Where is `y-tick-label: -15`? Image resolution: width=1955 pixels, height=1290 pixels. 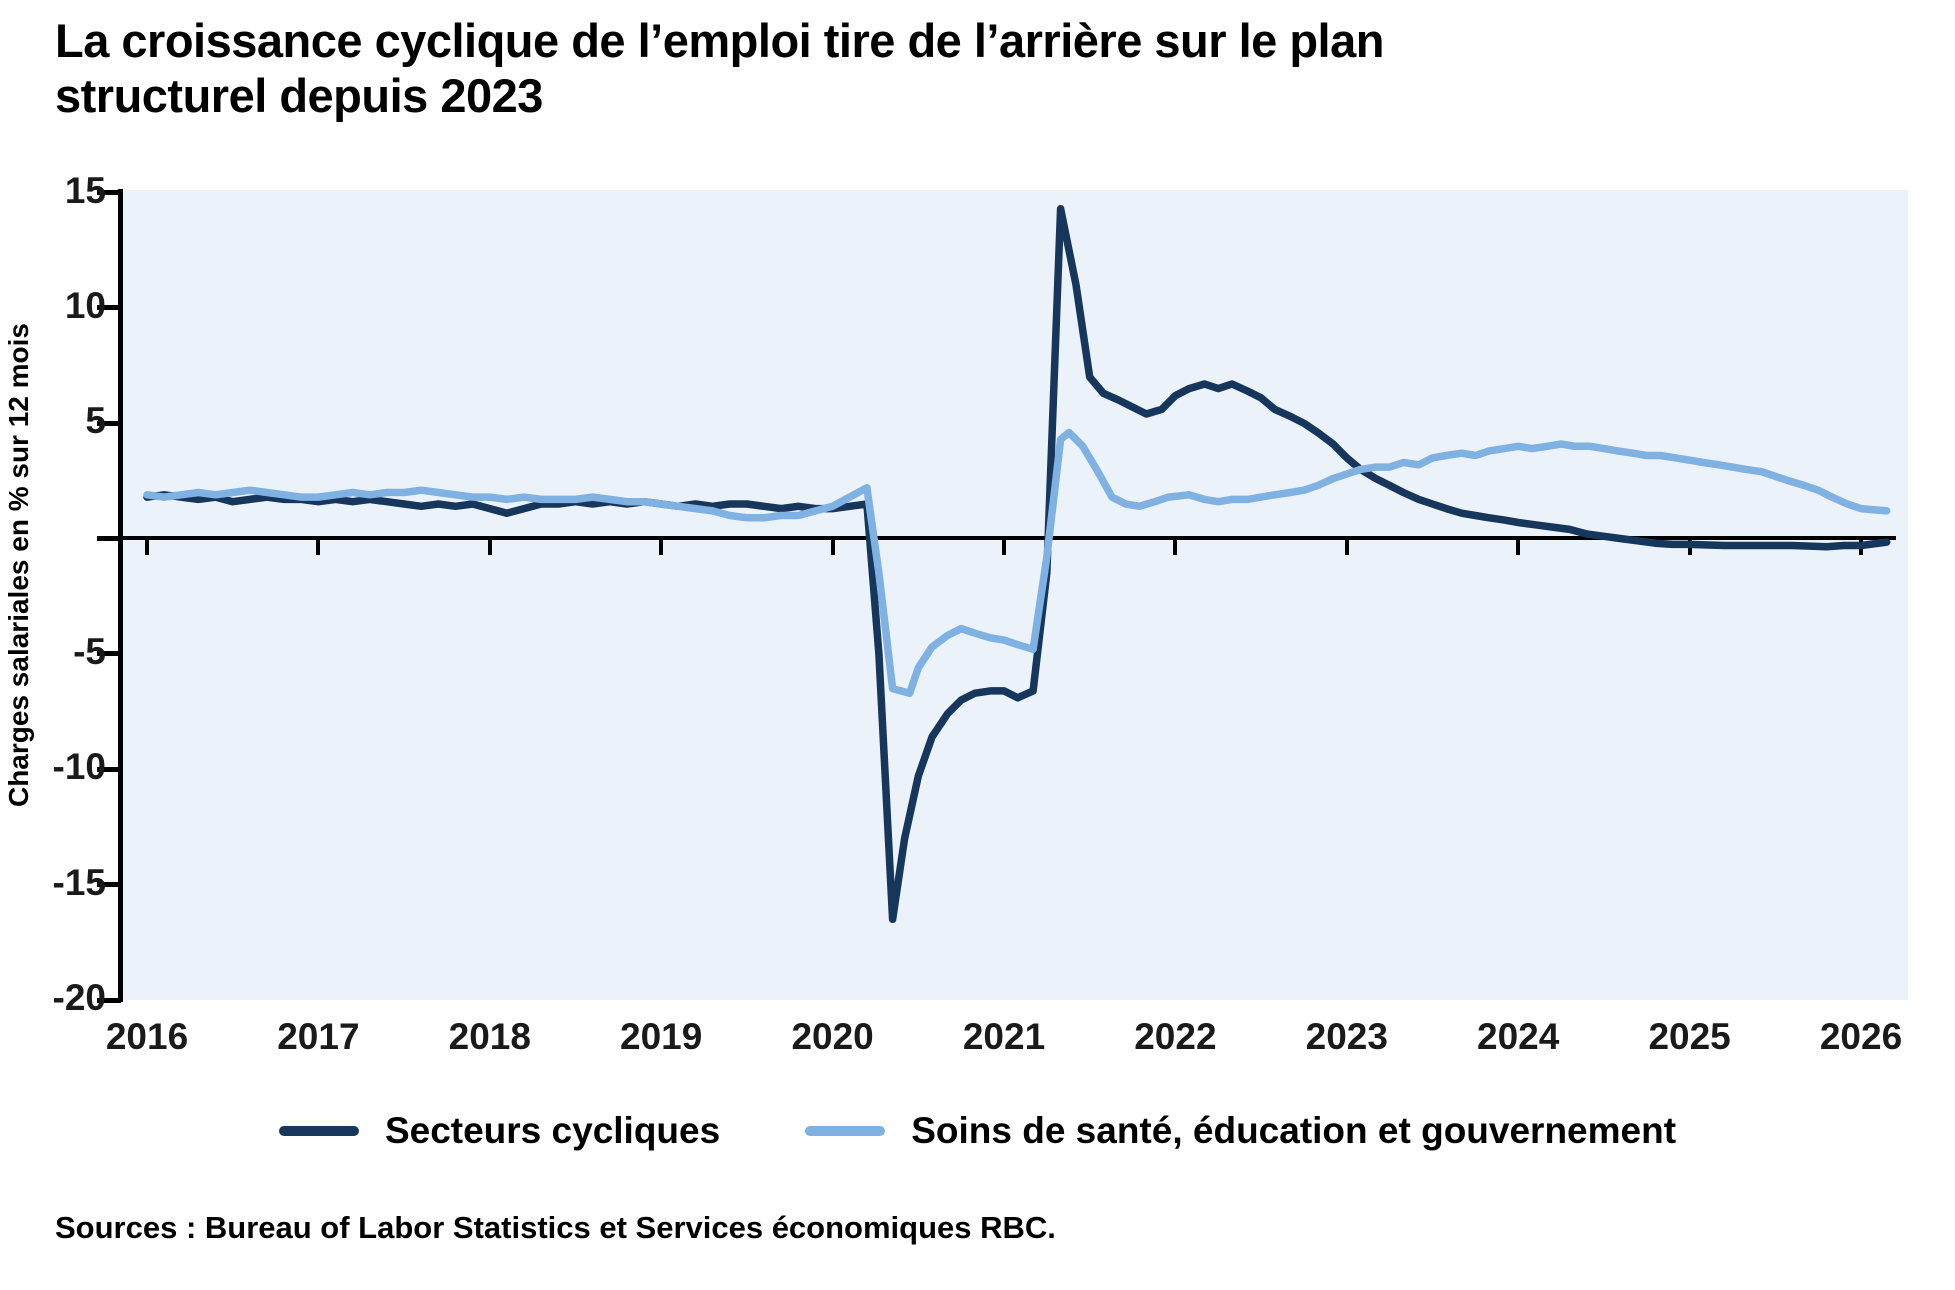
y-tick-label: -15 is located at coordinates (79, 882).